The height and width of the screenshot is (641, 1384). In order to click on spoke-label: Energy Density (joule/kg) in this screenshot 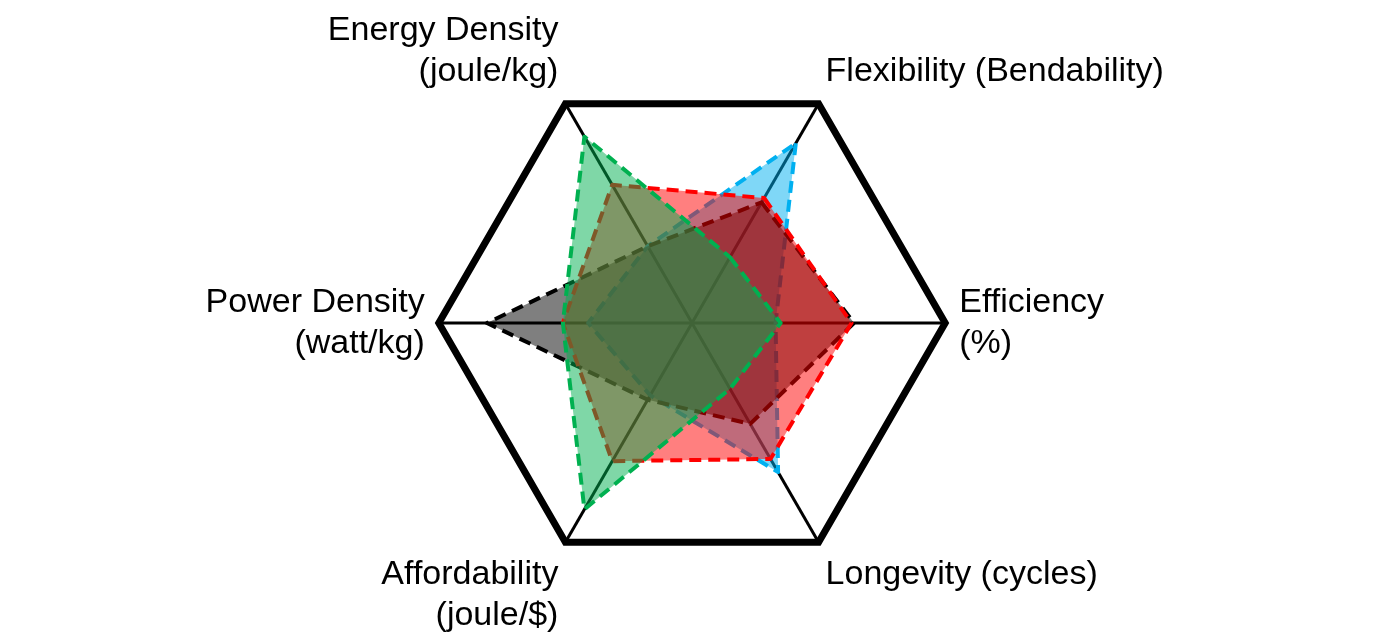, I will do `click(443, 48)`.